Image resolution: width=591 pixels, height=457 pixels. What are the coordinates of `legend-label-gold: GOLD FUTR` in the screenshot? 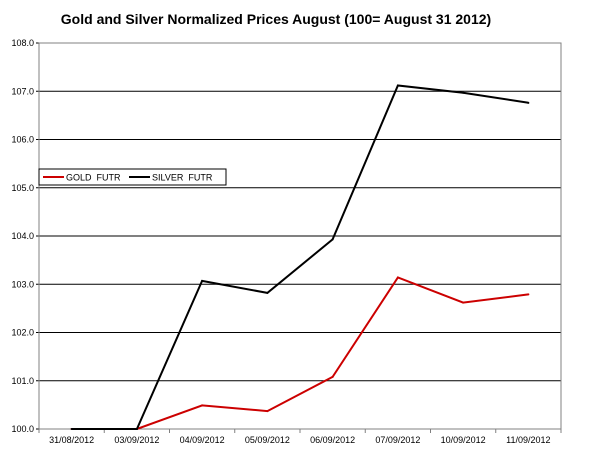 It's located at (93, 178).